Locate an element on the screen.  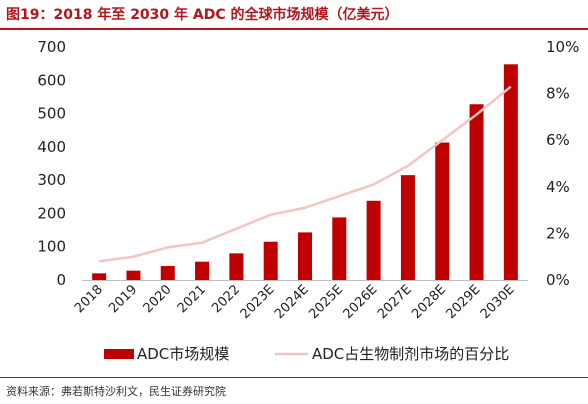
bar-2030E is located at coordinates (510, 172).